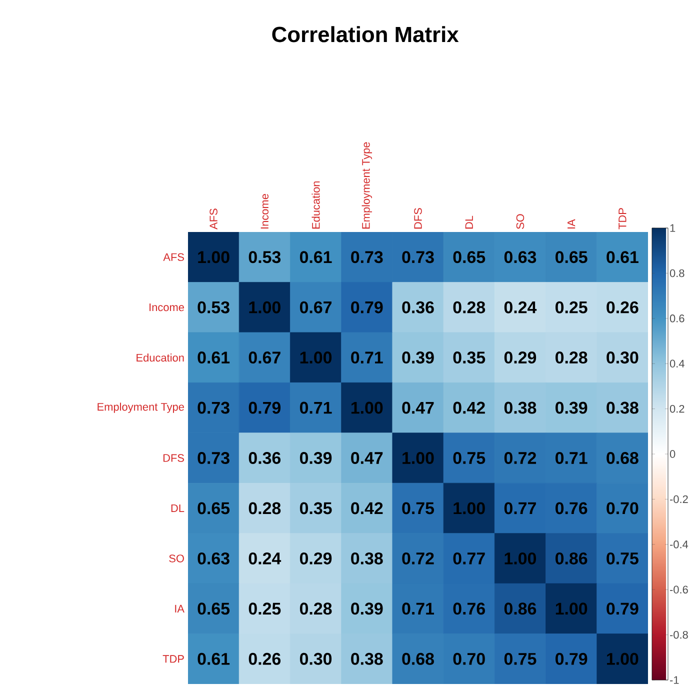 The width and height of the screenshot is (700, 693). I want to click on x-tick-label: Education, so click(316, 205).